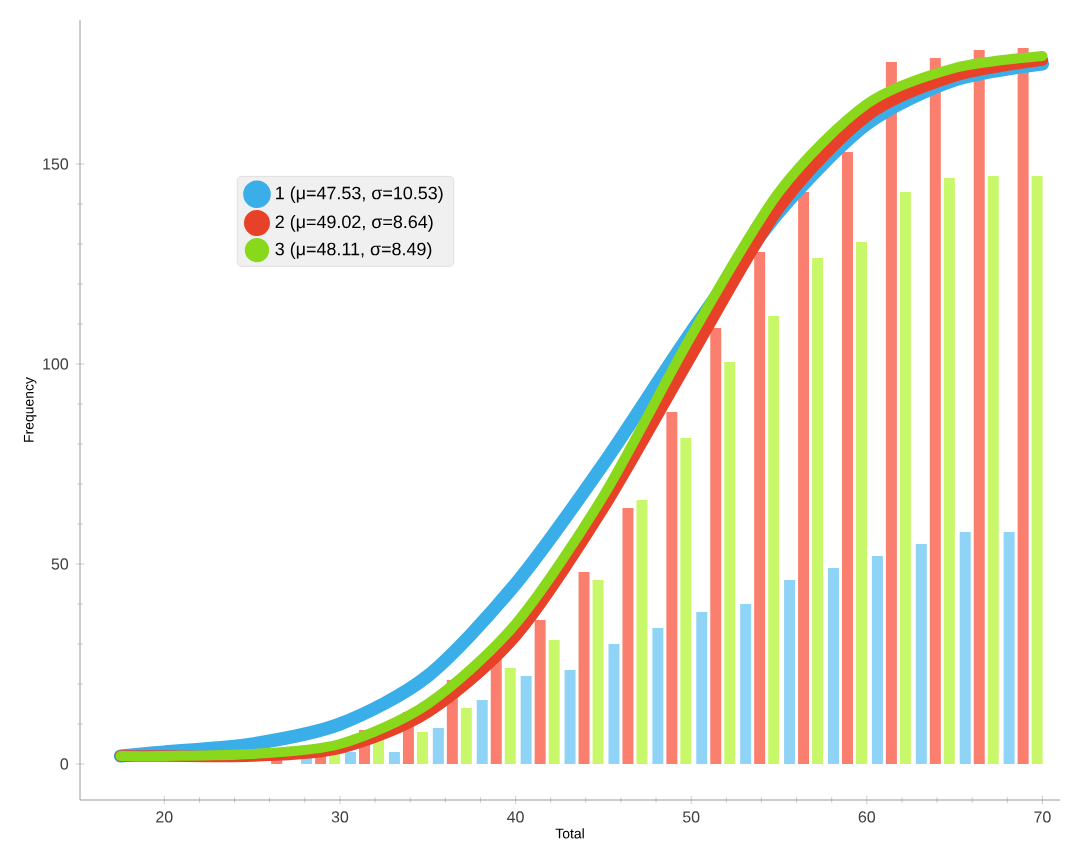 The image size is (1074, 860). What do you see at coordinates (353, 250) in the screenshot?
I see `legend-label: 3 (μ=48.11, σ=8.49)` at bounding box center [353, 250].